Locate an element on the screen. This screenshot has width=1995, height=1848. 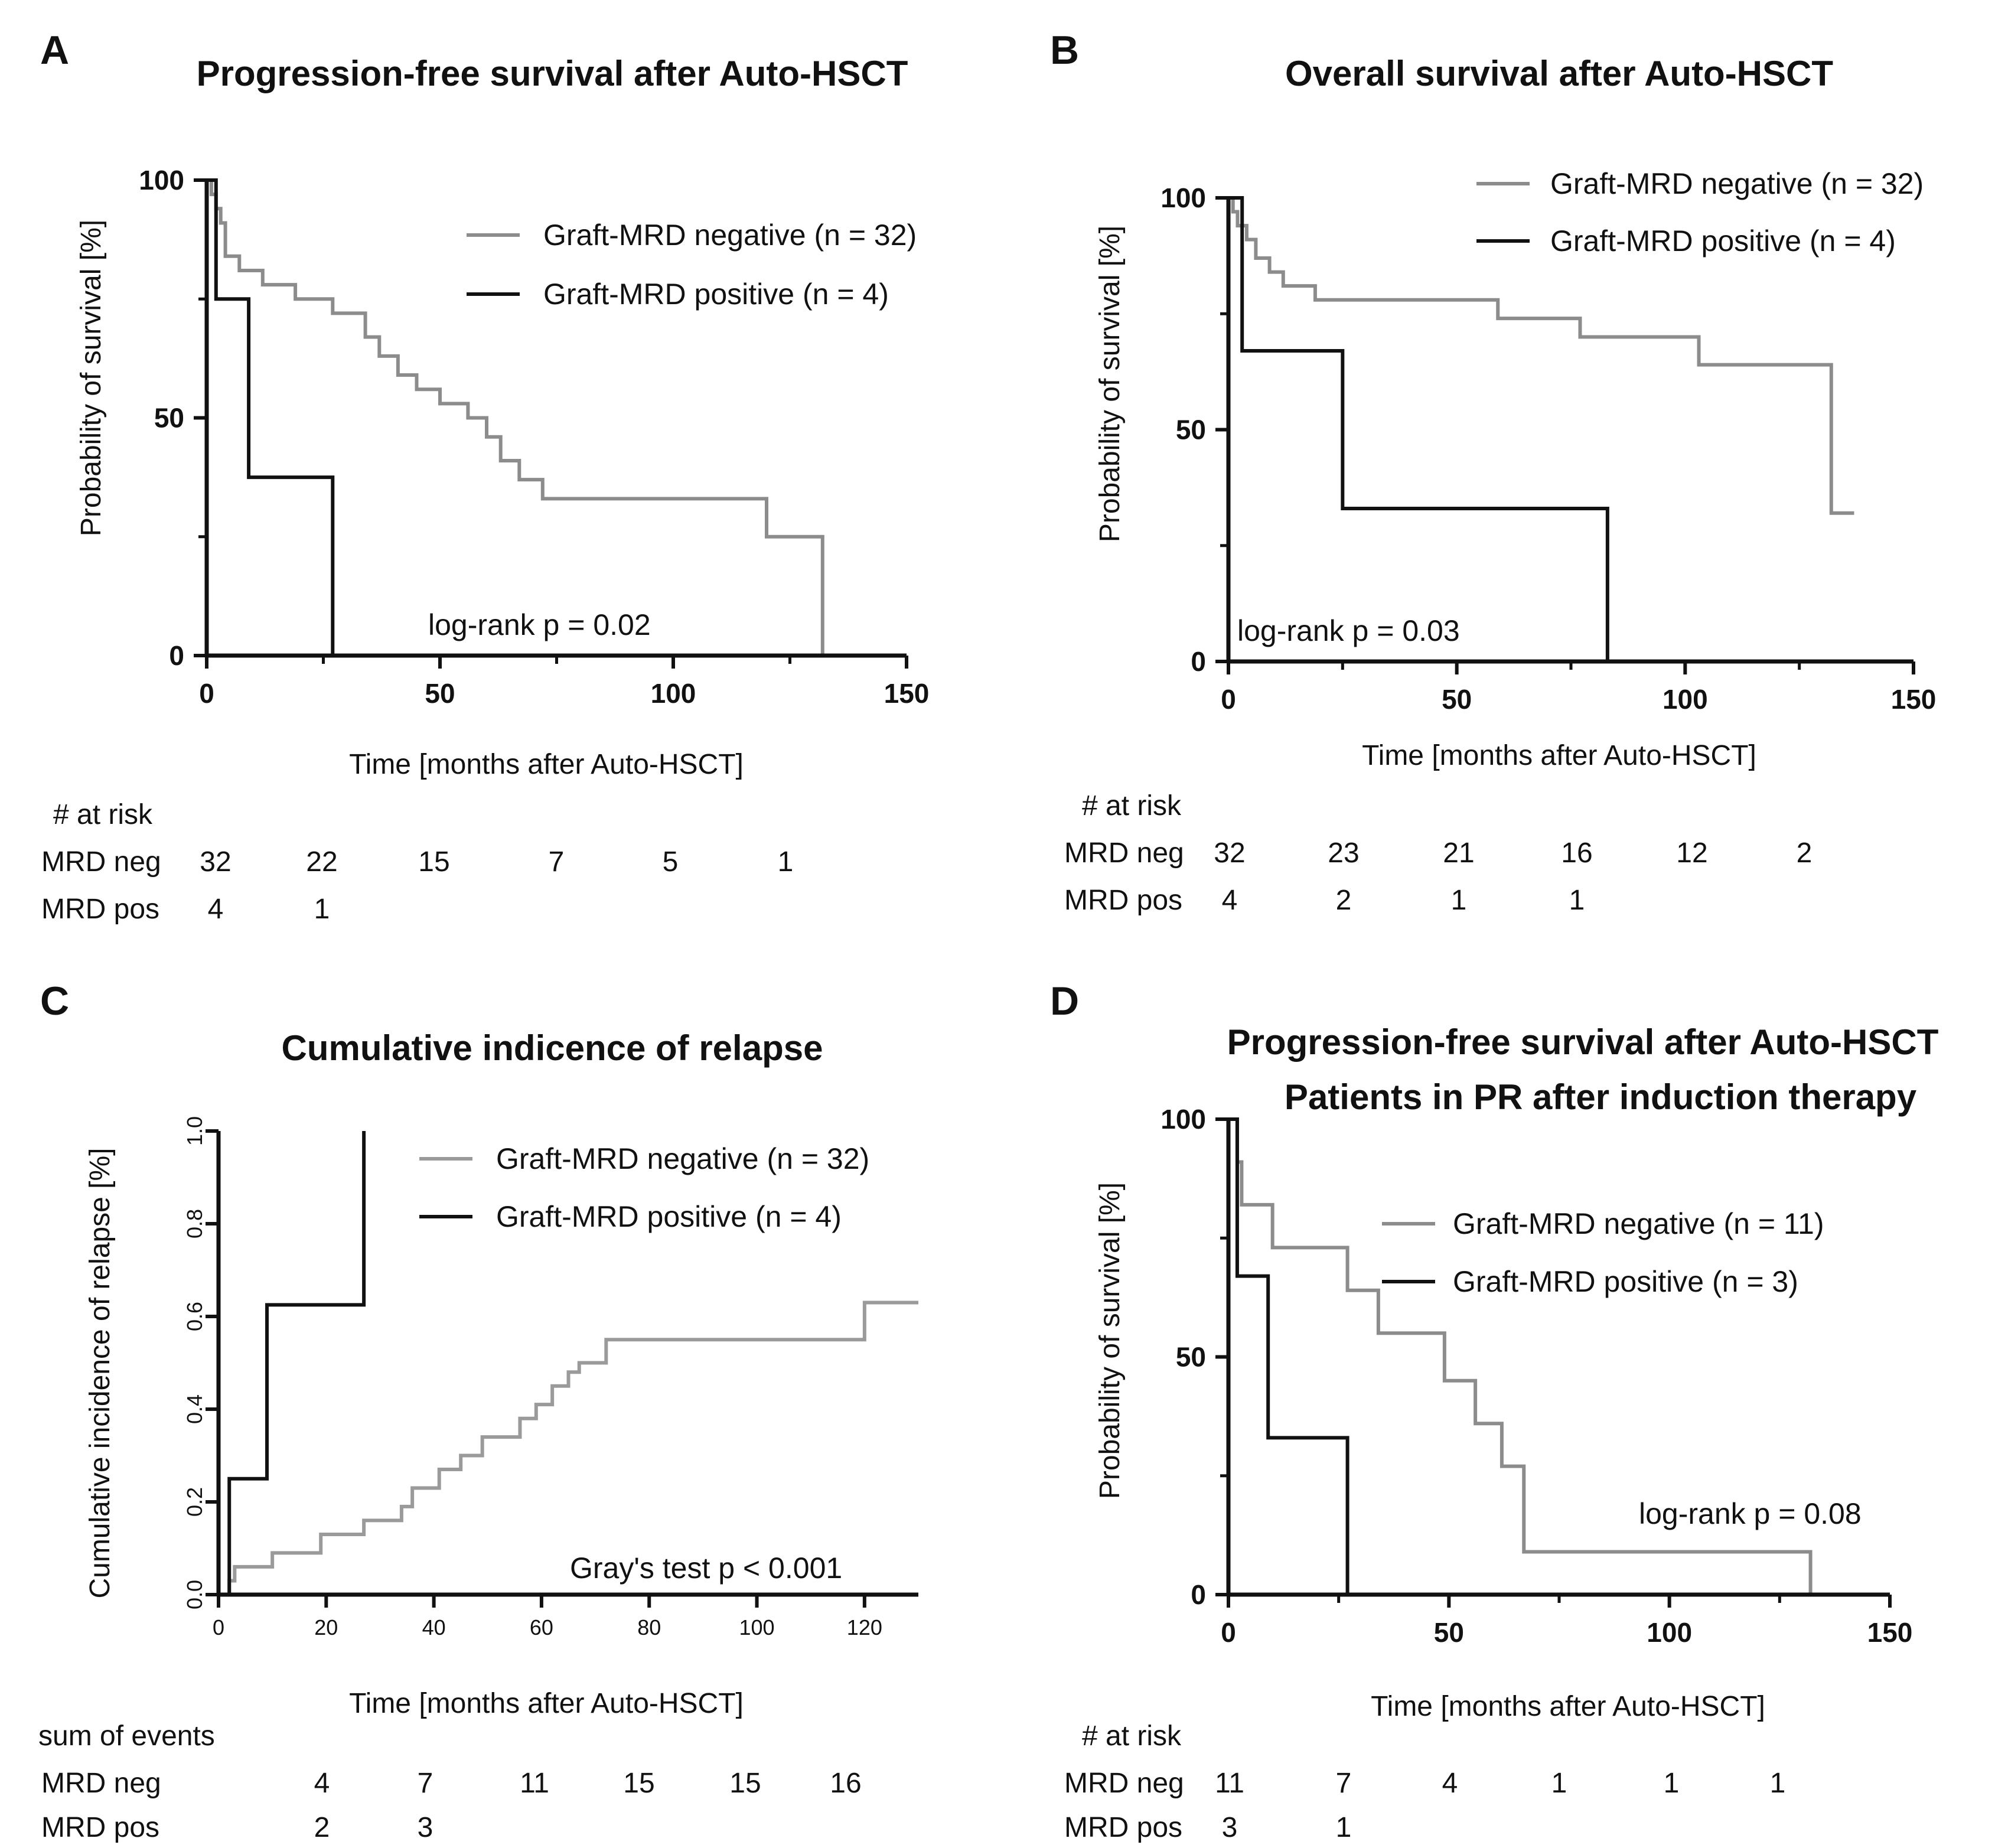
panel-b-legend-negative: Graft-MRD negative (n = 32) is located at coordinates (1737, 183).